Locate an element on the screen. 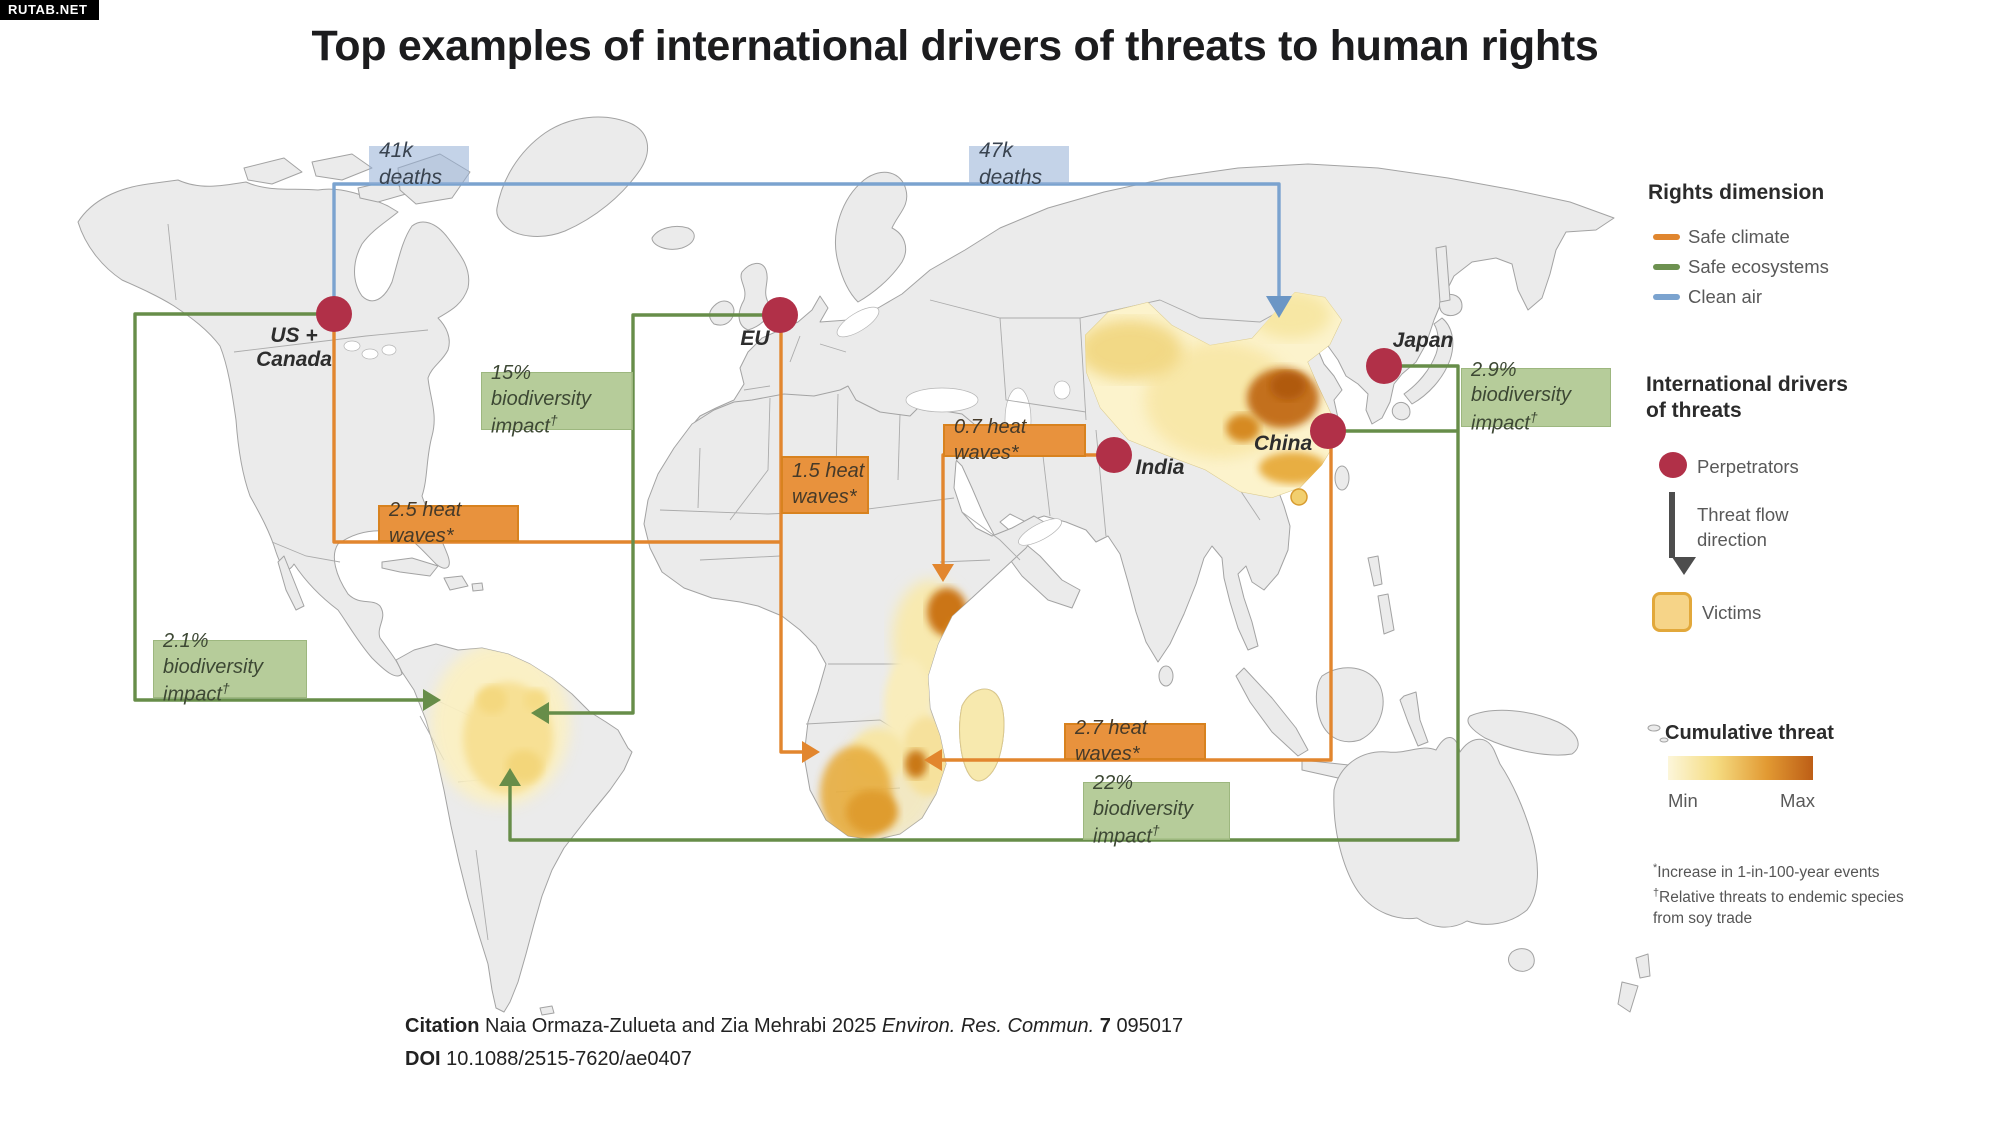 Image resolution: width=2000 pixels, height=1125 pixels. threat-flow-arrow-icon is located at coordinates (1672, 525).